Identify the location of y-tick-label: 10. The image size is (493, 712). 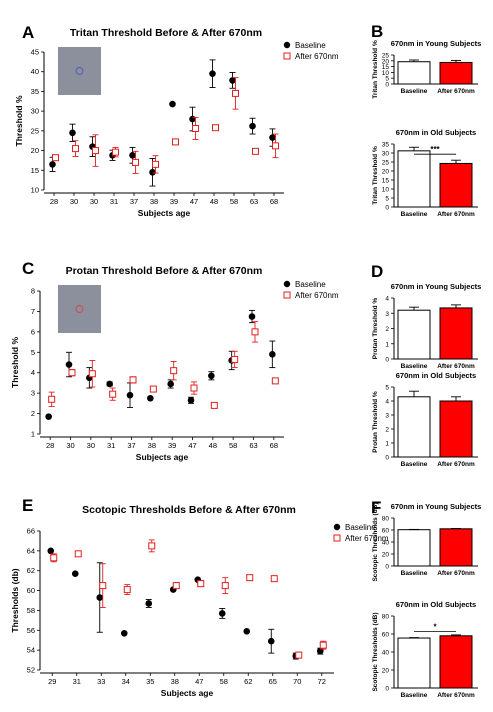
(386, 73).